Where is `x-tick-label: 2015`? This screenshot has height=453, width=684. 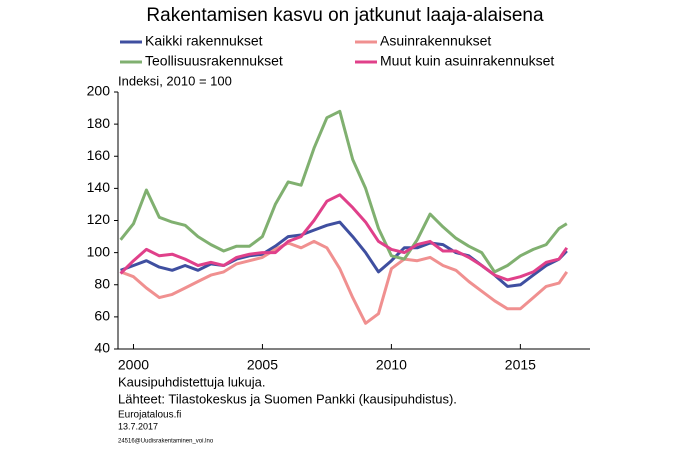 x-tick-label: 2015 is located at coordinates (520, 365).